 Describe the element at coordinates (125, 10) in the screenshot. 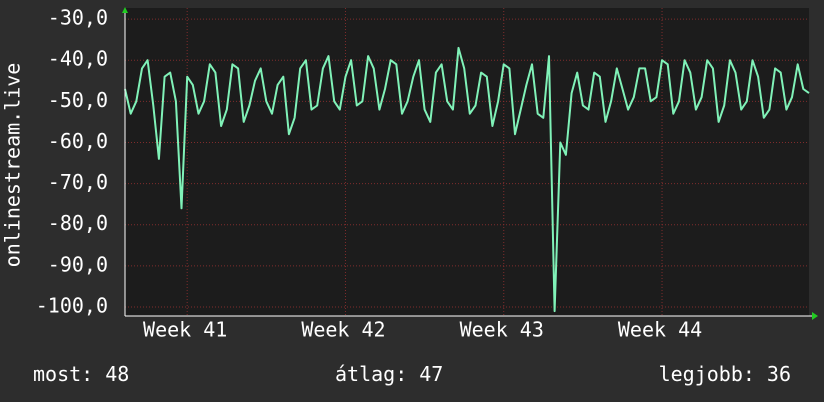

I see `y-arrow` at that location.